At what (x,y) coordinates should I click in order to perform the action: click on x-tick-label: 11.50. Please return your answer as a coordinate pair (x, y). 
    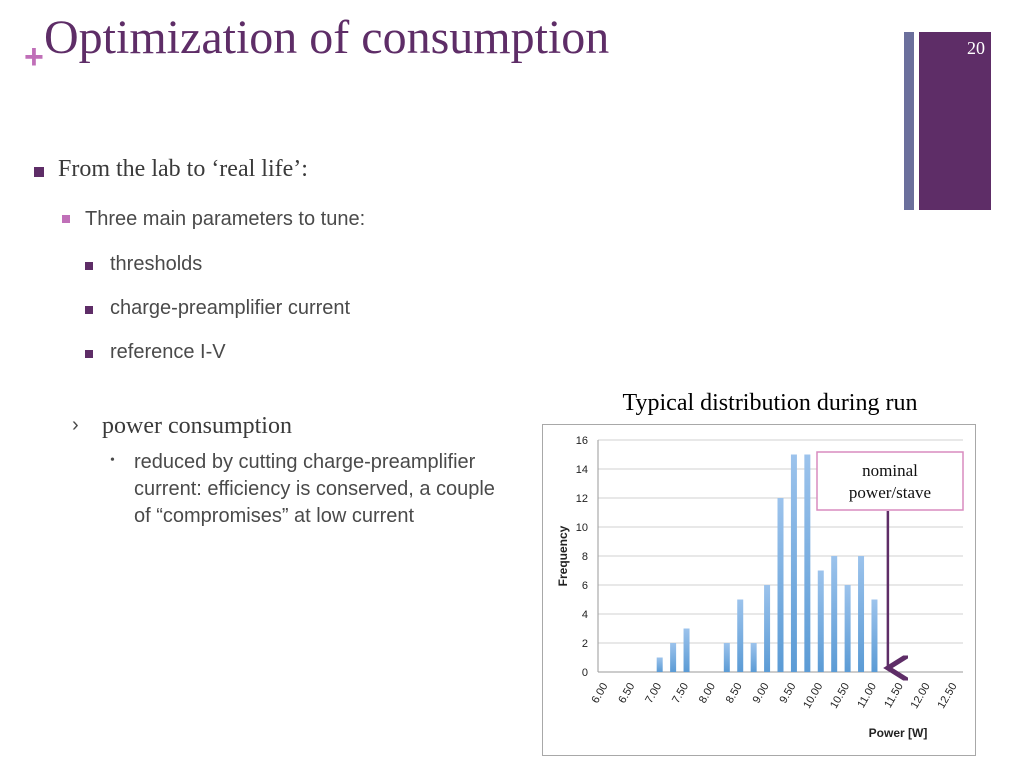
    Looking at the image, I should click on (894, 695).